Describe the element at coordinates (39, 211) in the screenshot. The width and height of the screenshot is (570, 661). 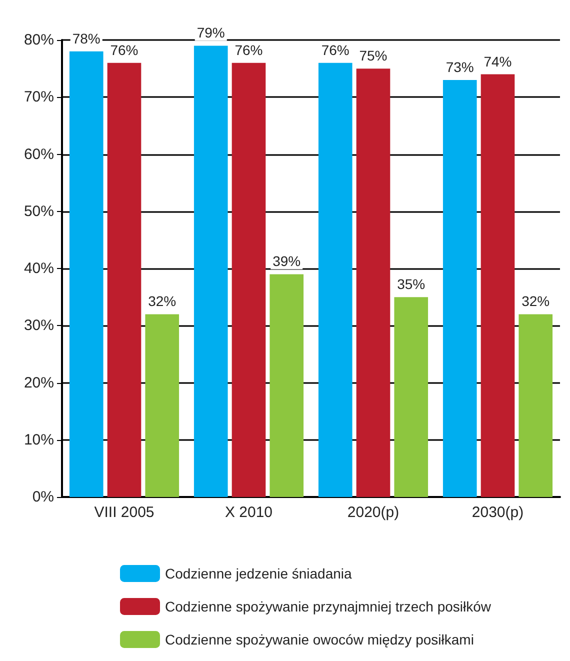
I see `y-tick-label: 50%` at that location.